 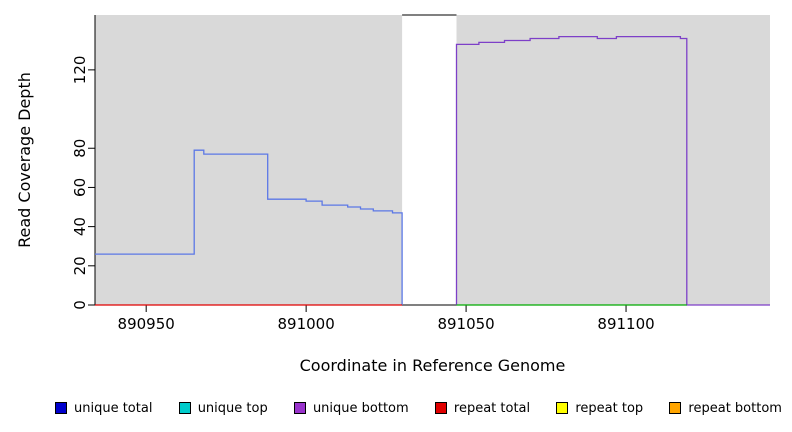 I want to click on legend-label-repeat-bottom: repeat bottom, so click(x=735, y=408).